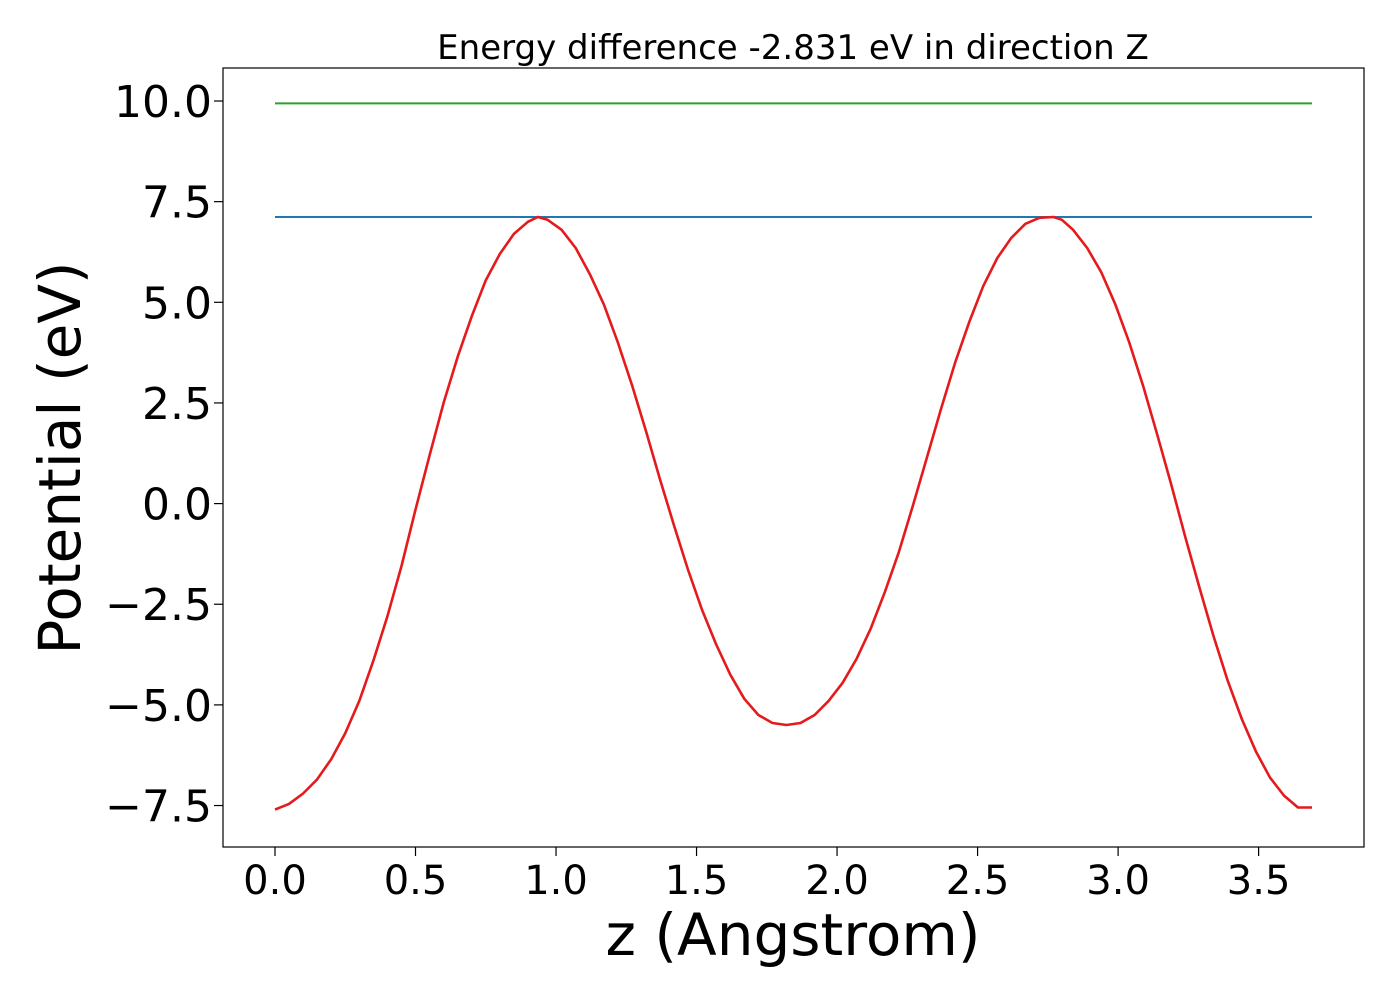  I want to click on x-axis-label: z (Angstrom), so click(793, 935).